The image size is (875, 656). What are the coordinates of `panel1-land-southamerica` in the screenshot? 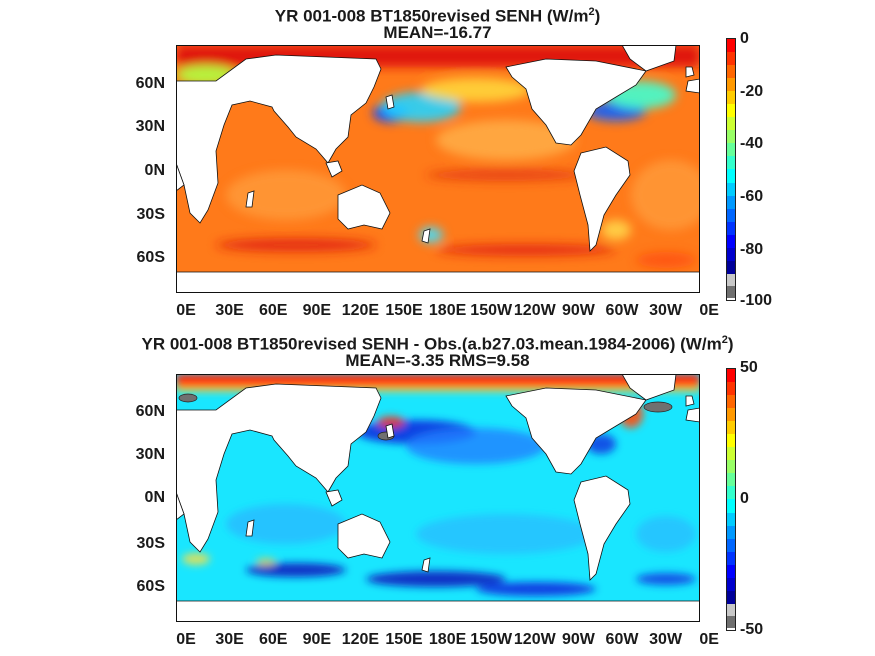 It's located at (602, 199).